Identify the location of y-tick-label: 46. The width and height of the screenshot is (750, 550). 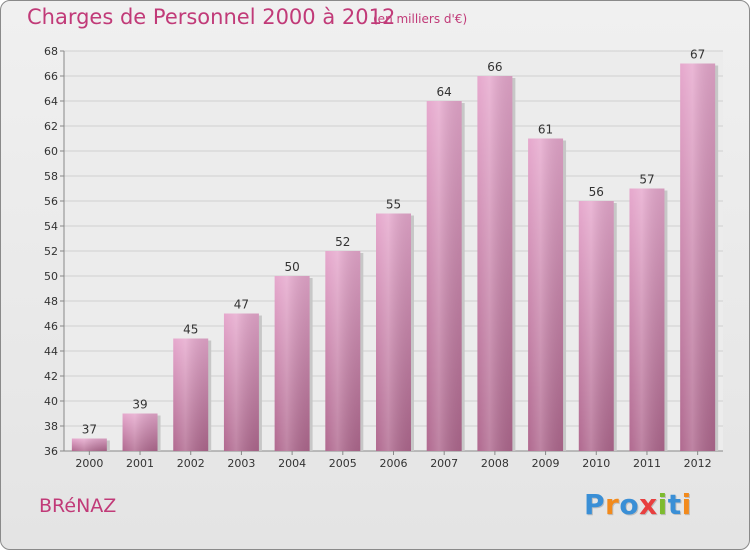
(51, 326).